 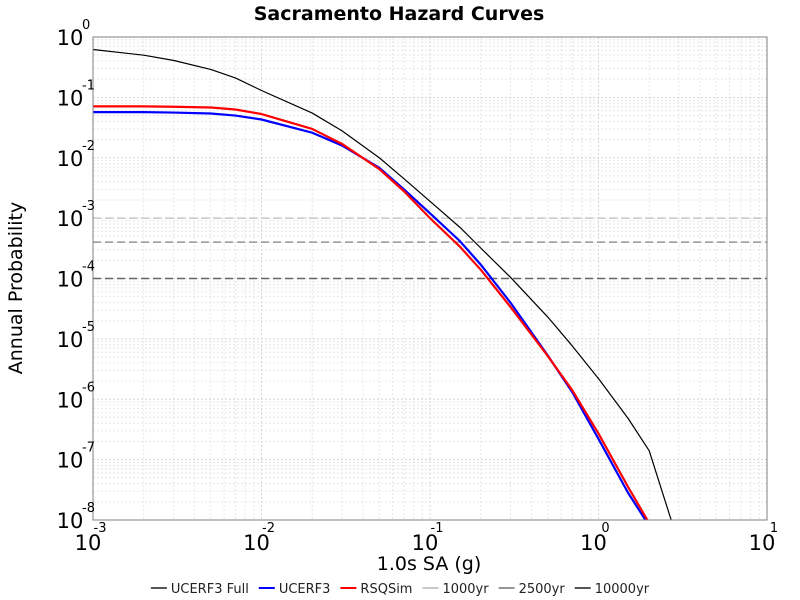 What do you see at coordinates (88, 146) in the screenshot?
I see `y-tick-exponent: -2` at bounding box center [88, 146].